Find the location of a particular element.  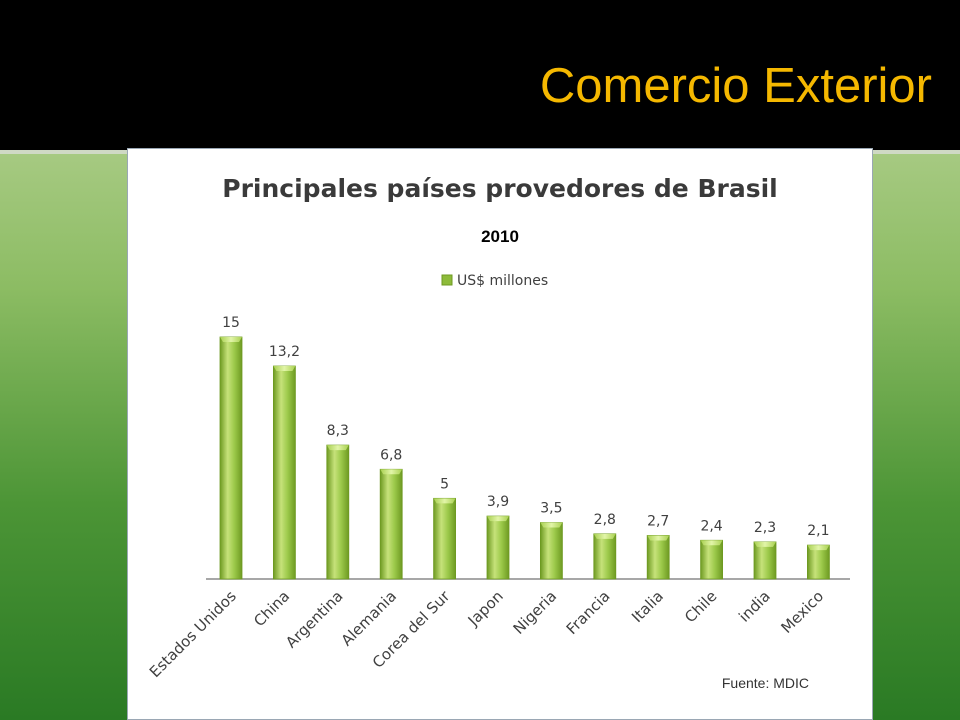

tick-label: China is located at coordinates (271, 608).